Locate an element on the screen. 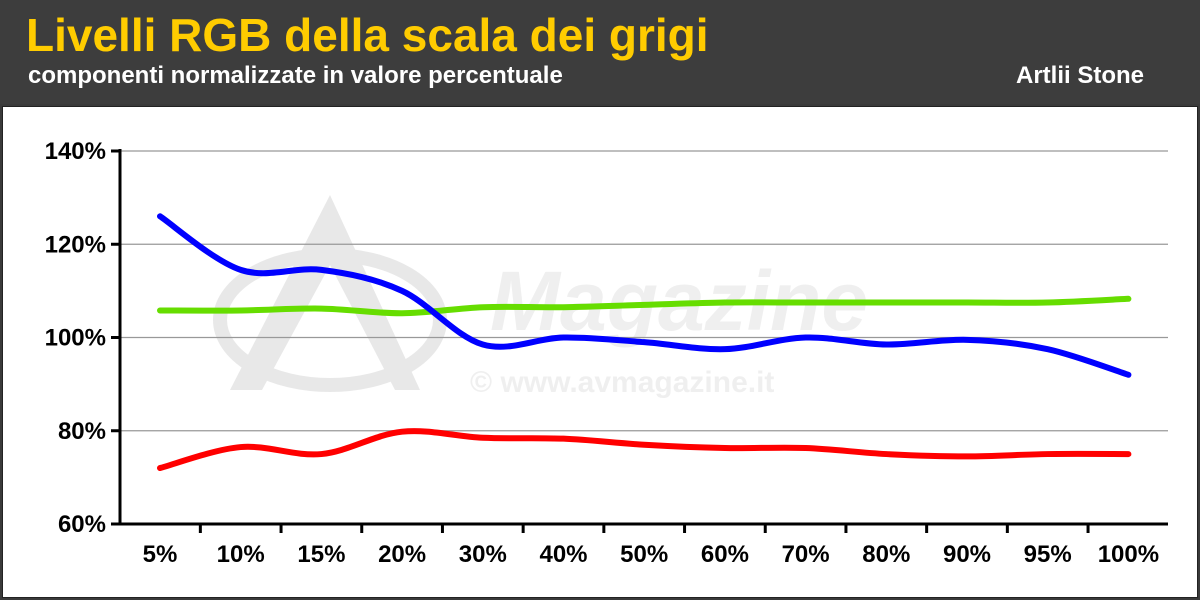 Image resolution: width=1200 pixels, height=600 pixels. x-tick-label: 10% is located at coordinates (241, 554).